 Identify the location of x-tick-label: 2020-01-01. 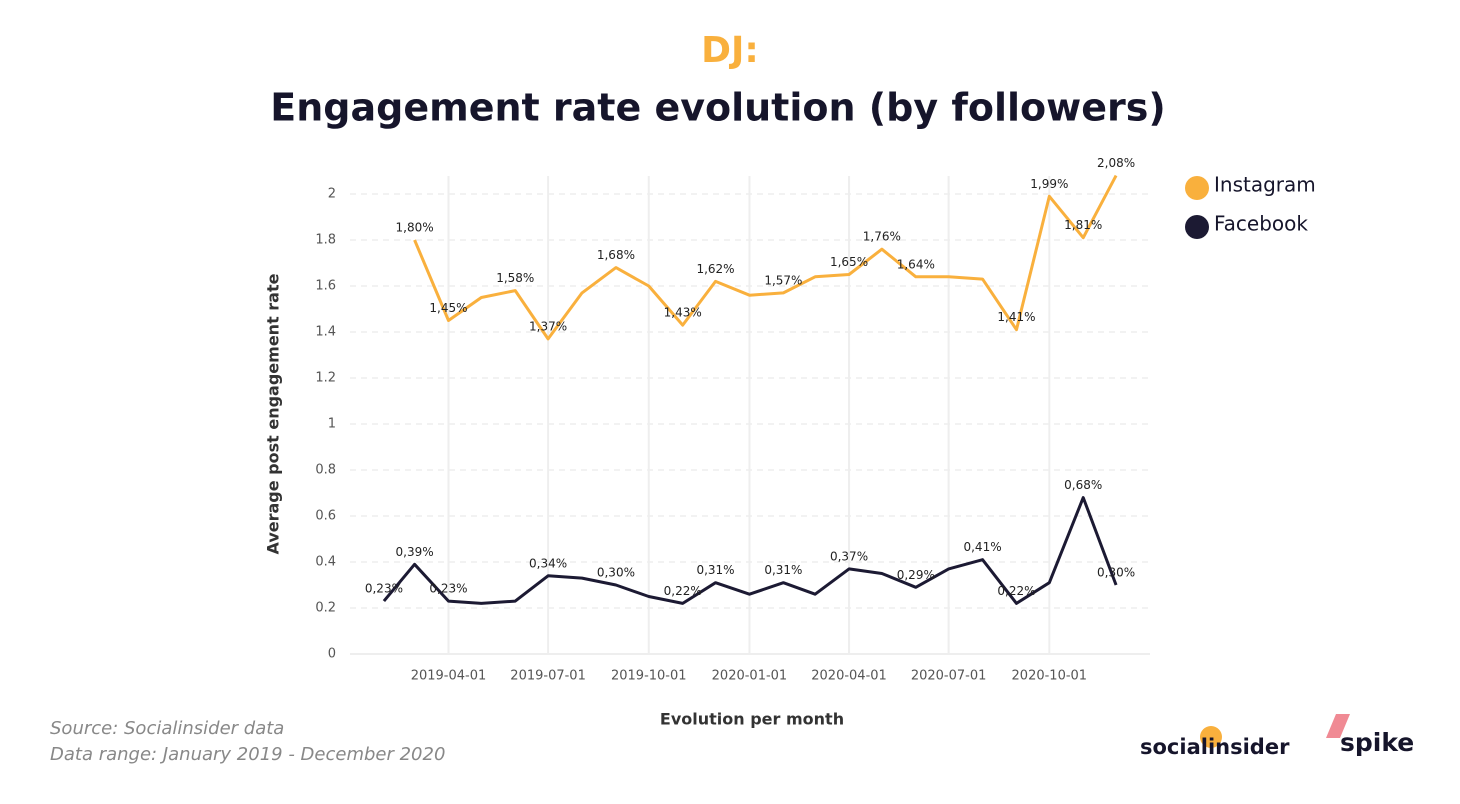
(750, 676).